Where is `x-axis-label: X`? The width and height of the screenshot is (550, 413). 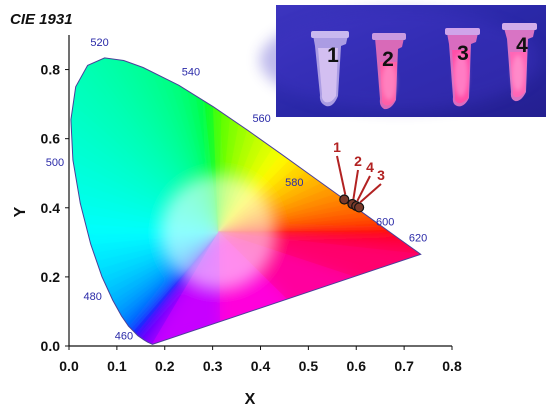
x-axis-label: X is located at coordinates (250, 399).